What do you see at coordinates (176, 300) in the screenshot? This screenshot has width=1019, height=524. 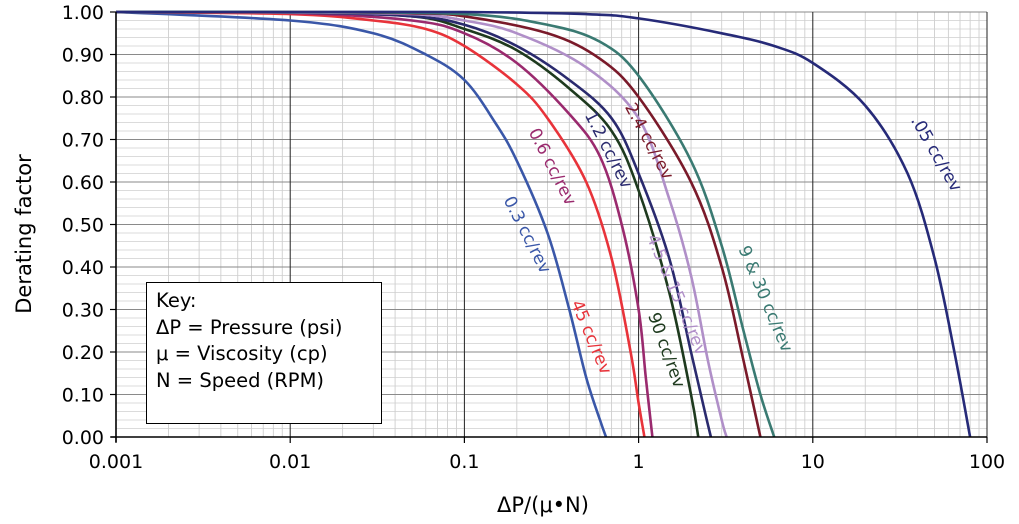 I see `key-title: Key:` at bounding box center [176, 300].